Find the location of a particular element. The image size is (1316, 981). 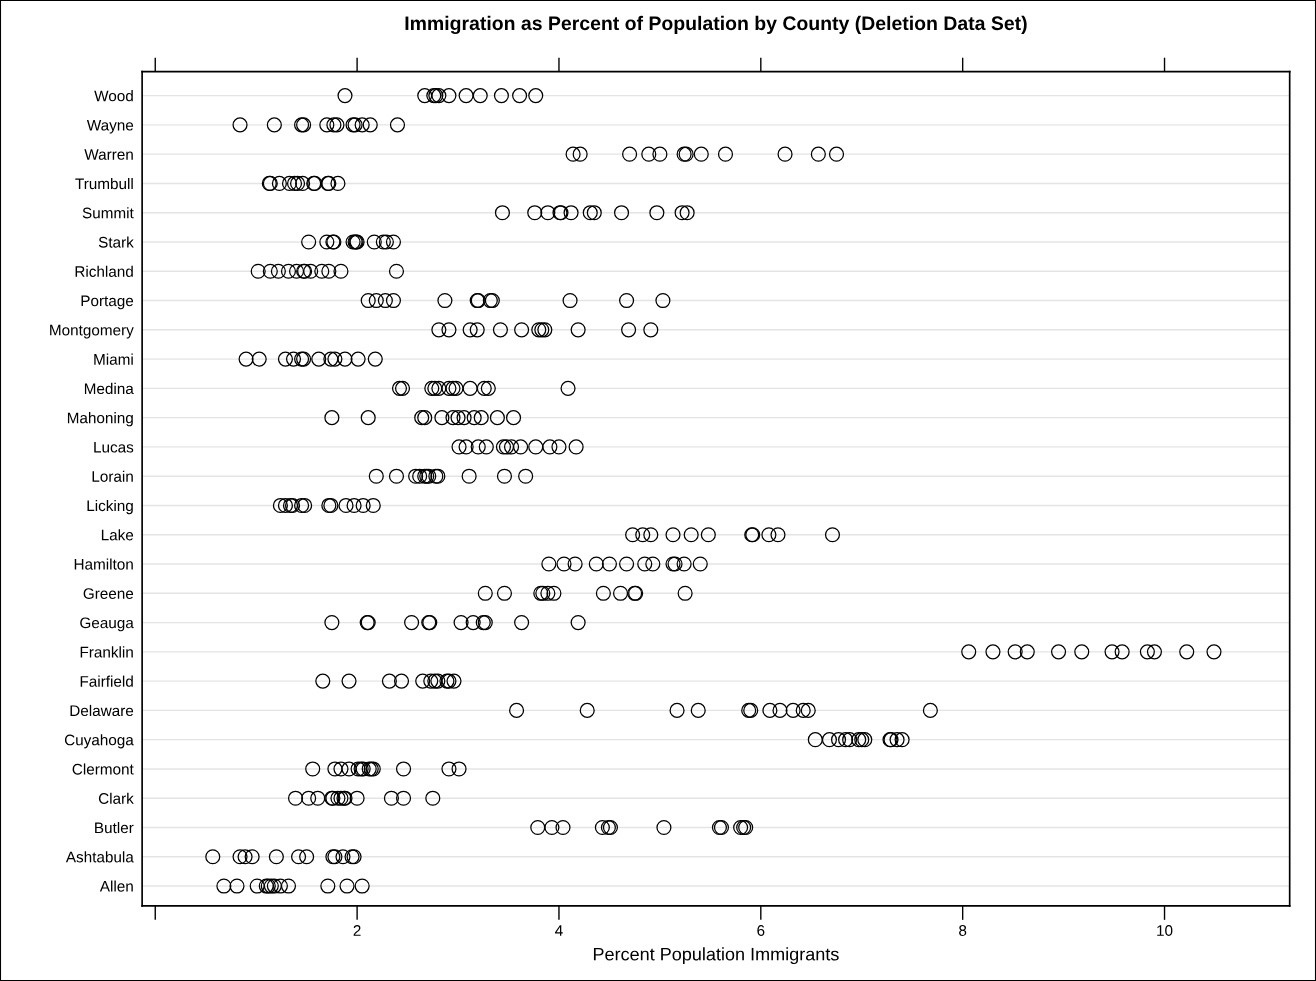

y-tick-label: Greene is located at coordinates (108, 593).